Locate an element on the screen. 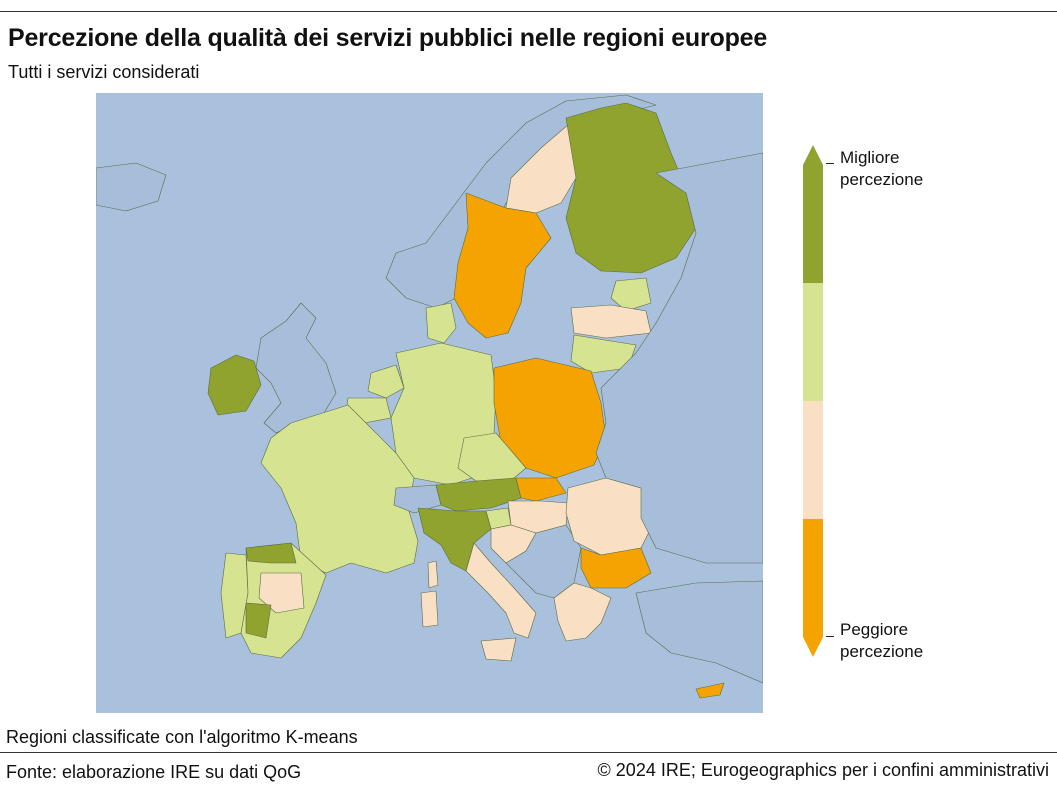 The image size is (1057, 791). legend-bottom-label: Peggiore percezione is located at coordinates (882, 640).